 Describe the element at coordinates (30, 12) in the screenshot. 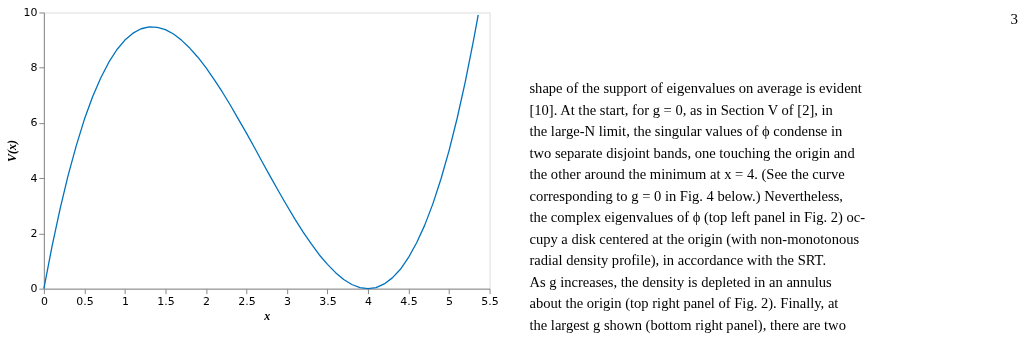

I see `y-tick-label: 10` at that location.